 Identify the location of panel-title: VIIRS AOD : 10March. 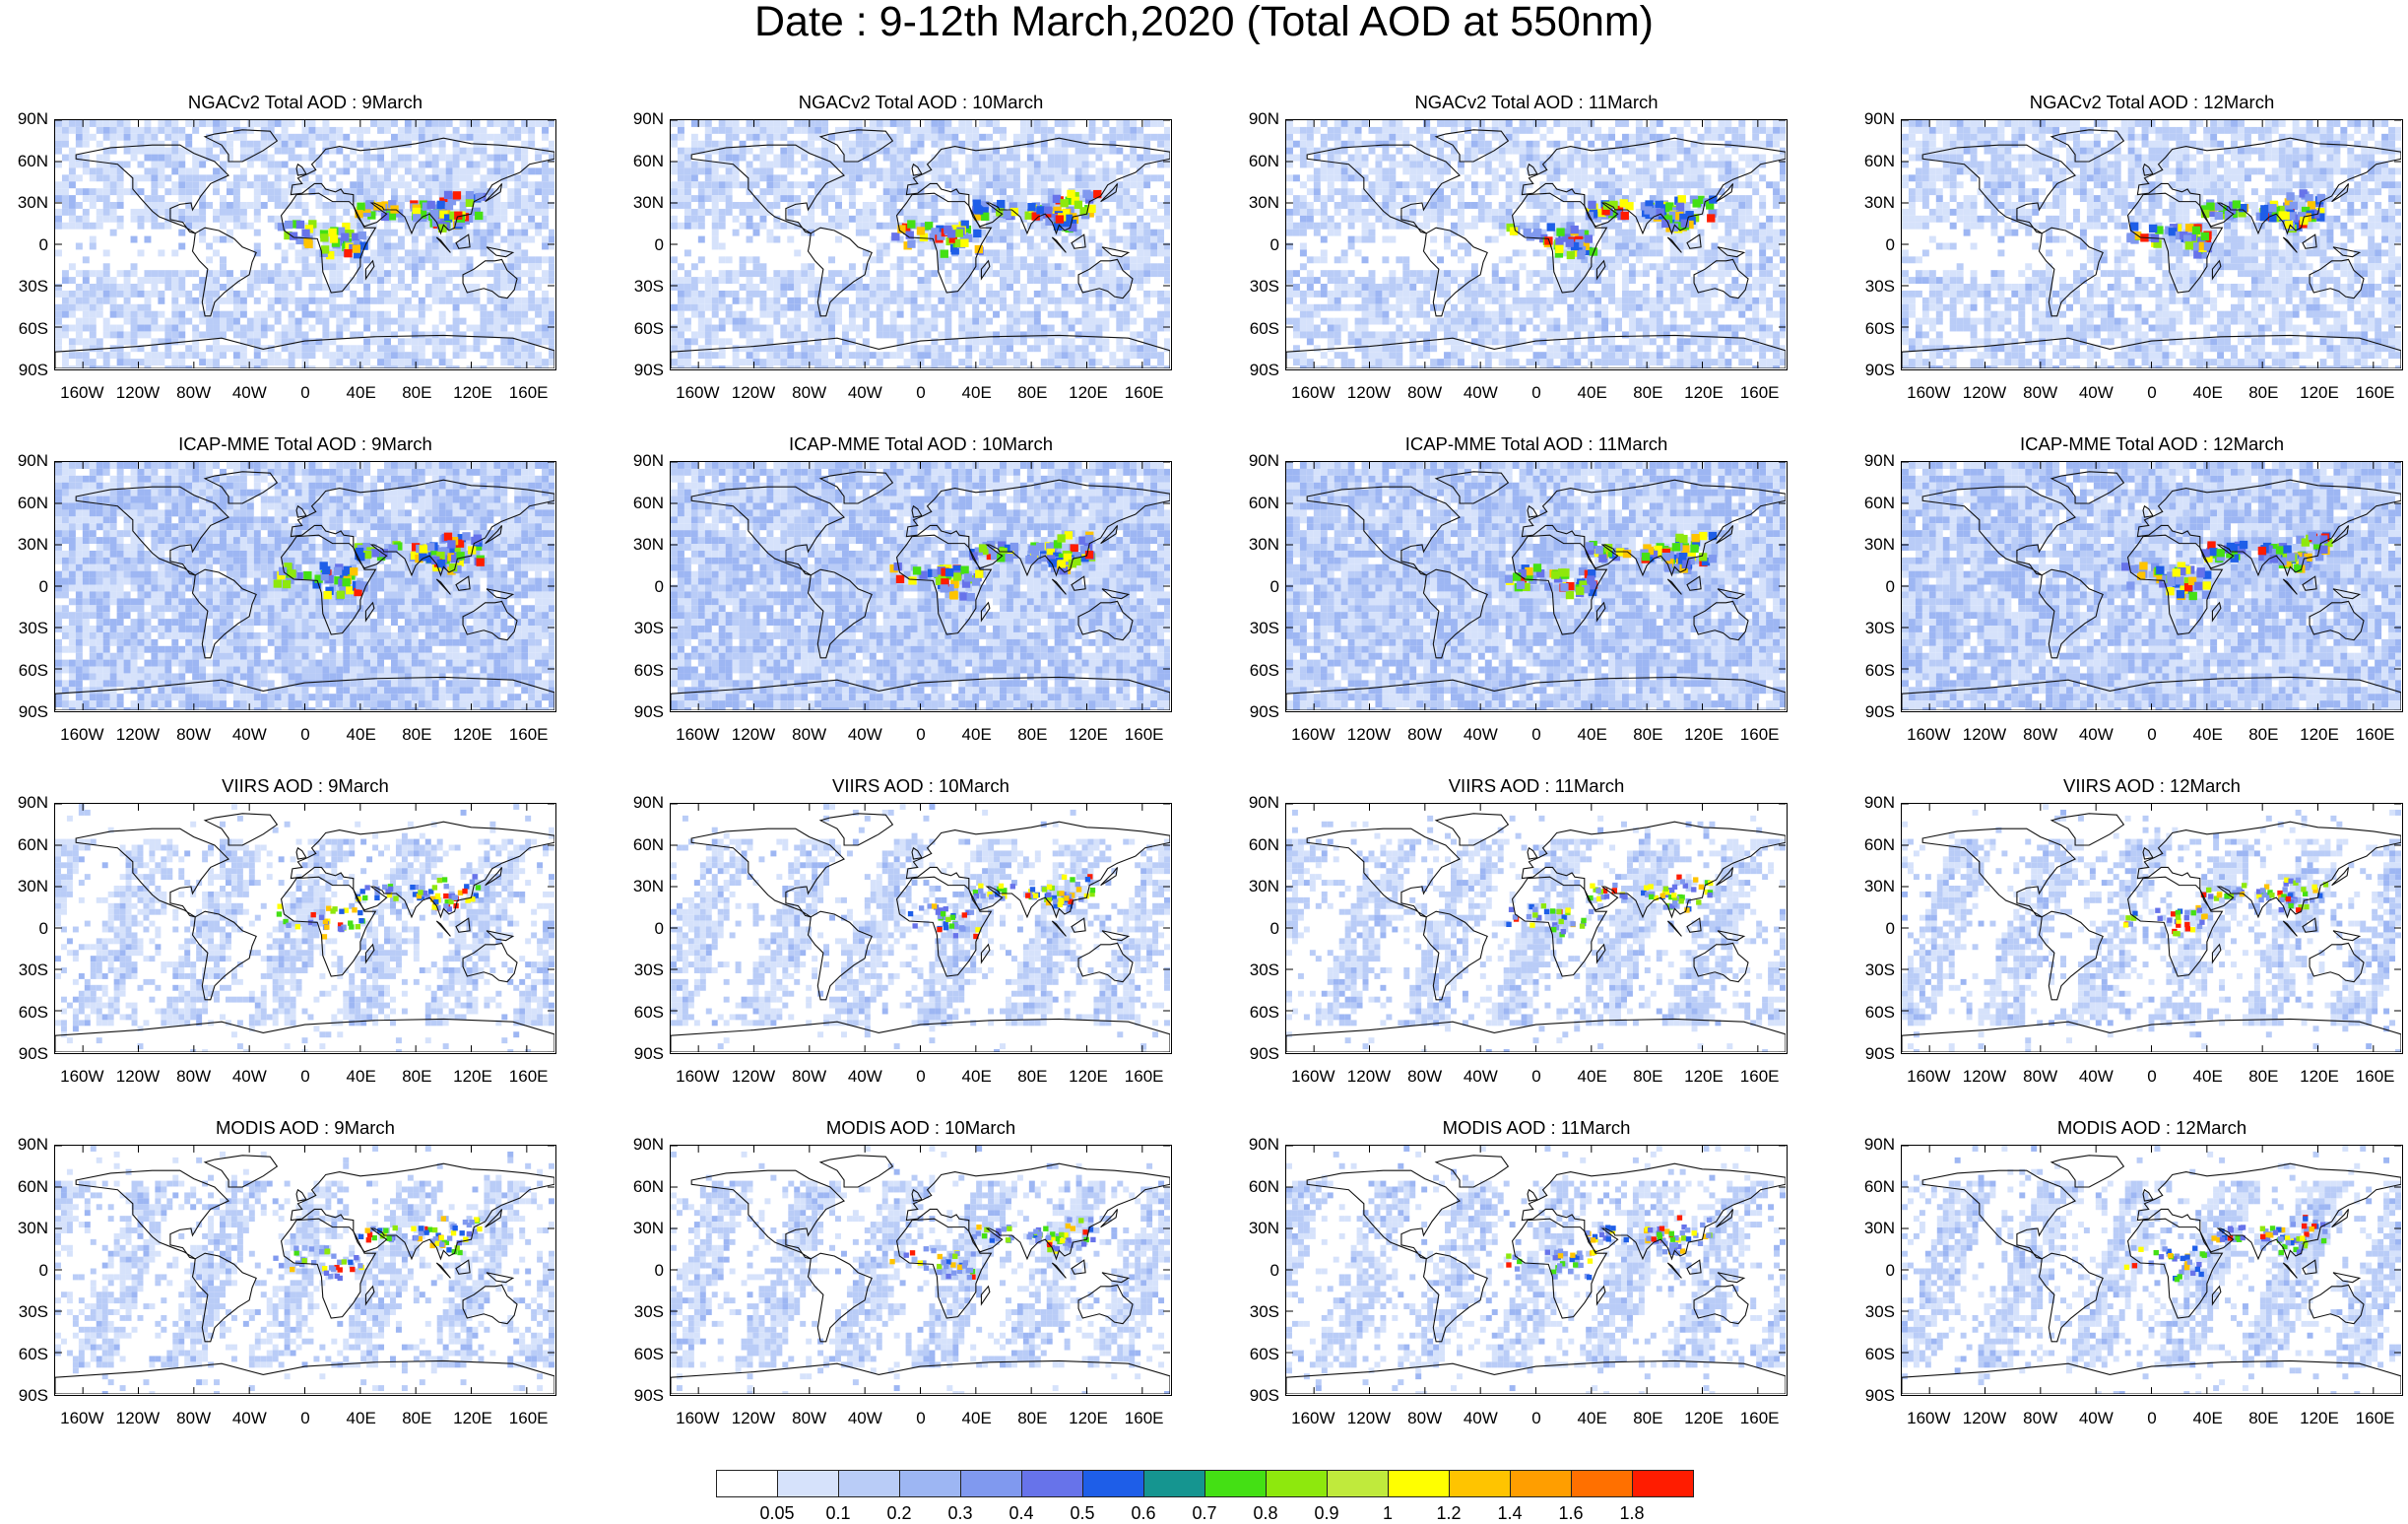
(921, 786).